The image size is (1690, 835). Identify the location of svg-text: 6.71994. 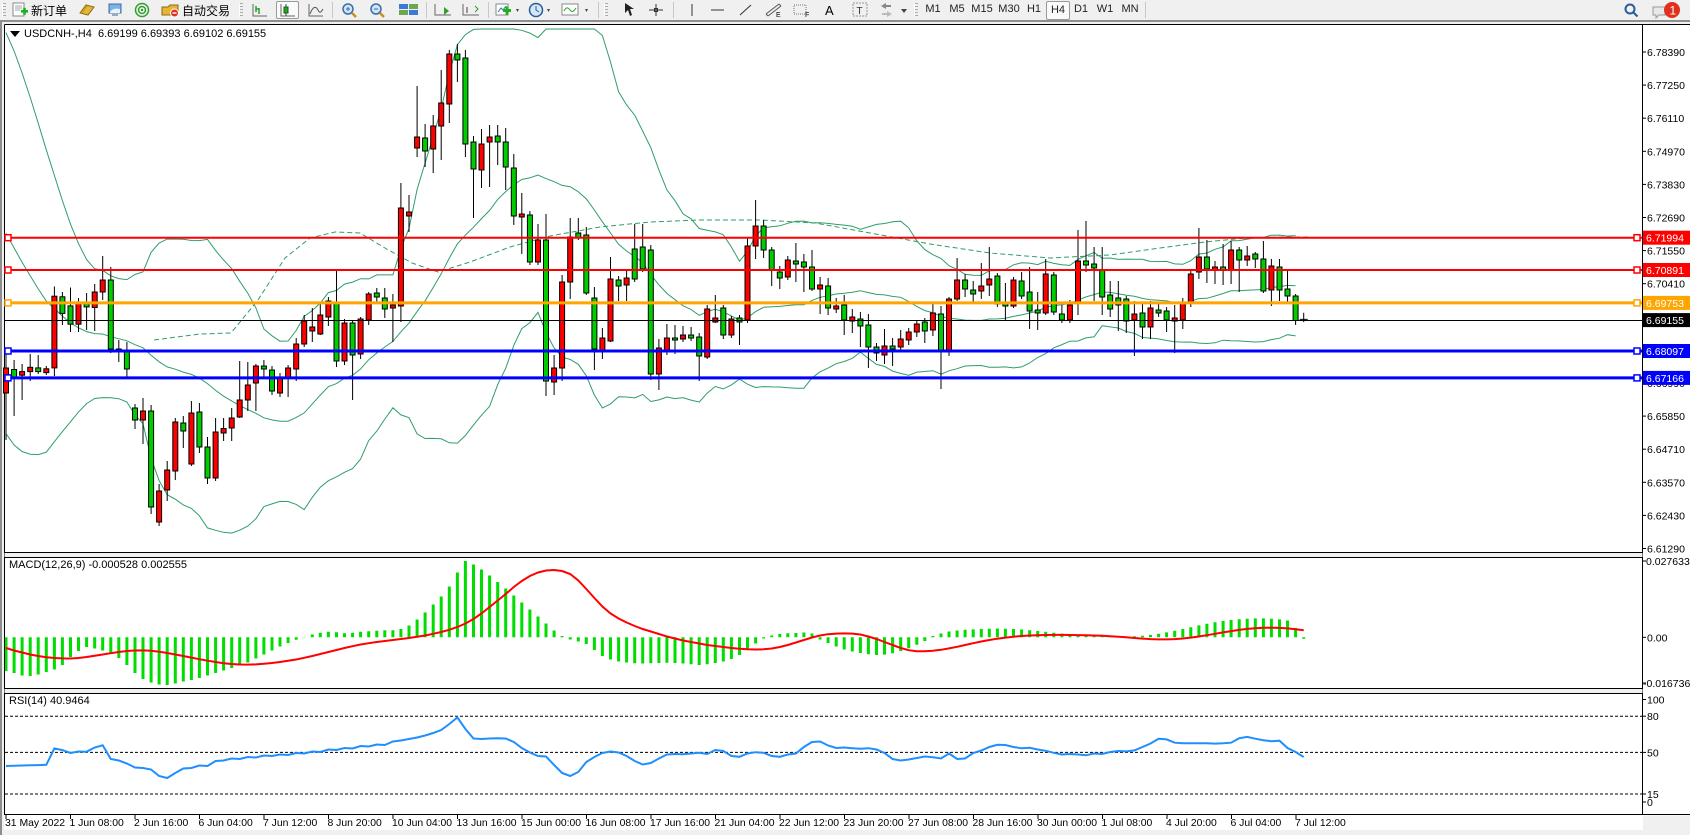
(1665, 239).